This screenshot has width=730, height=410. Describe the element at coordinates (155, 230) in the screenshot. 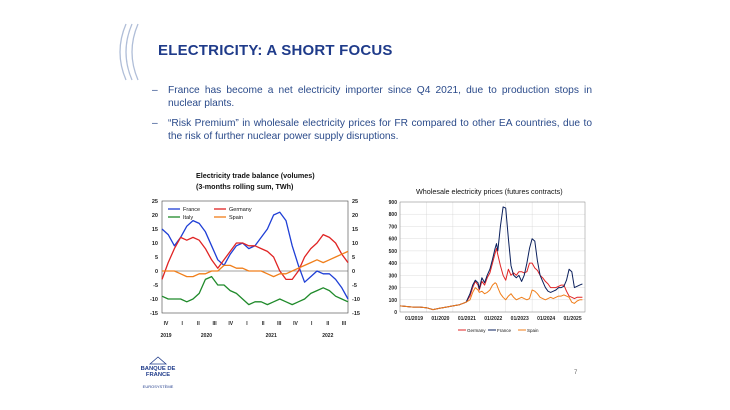

I see `y-tick-label-left: 15` at that location.